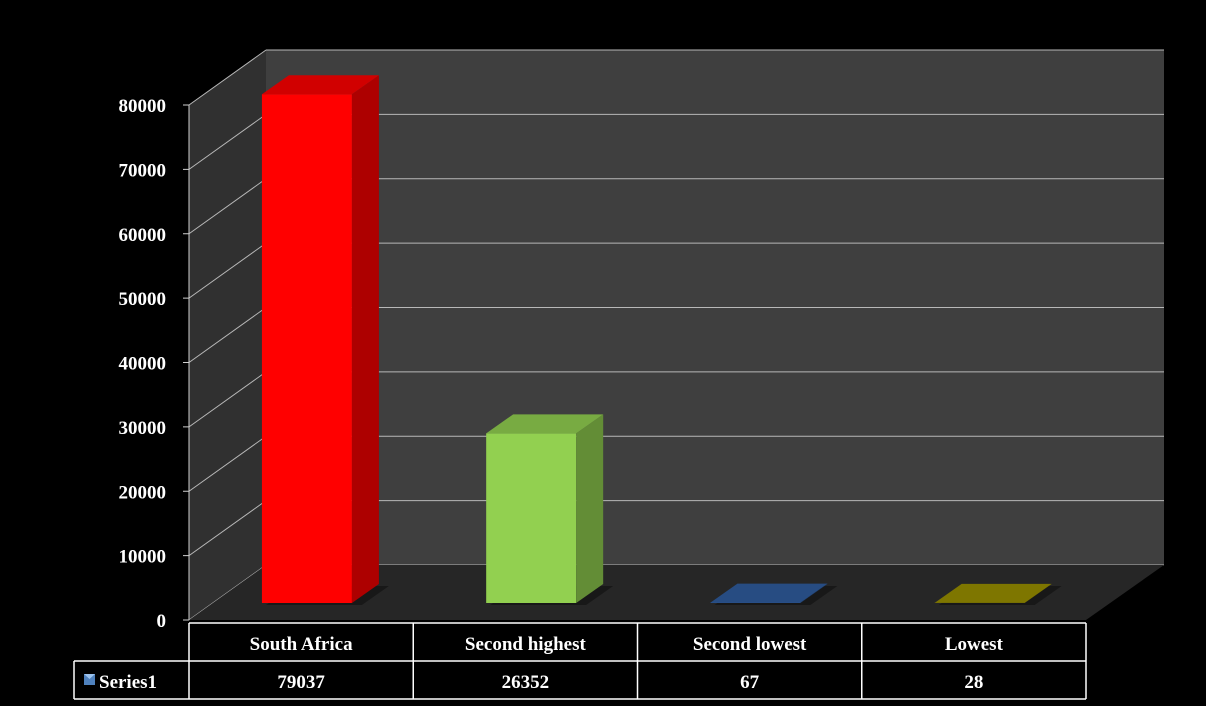 Image resolution: width=1206 pixels, height=706 pixels. What do you see at coordinates (301, 644) in the screenshot?
I see `category-label: South Africa` at bounding box center [301, 644].